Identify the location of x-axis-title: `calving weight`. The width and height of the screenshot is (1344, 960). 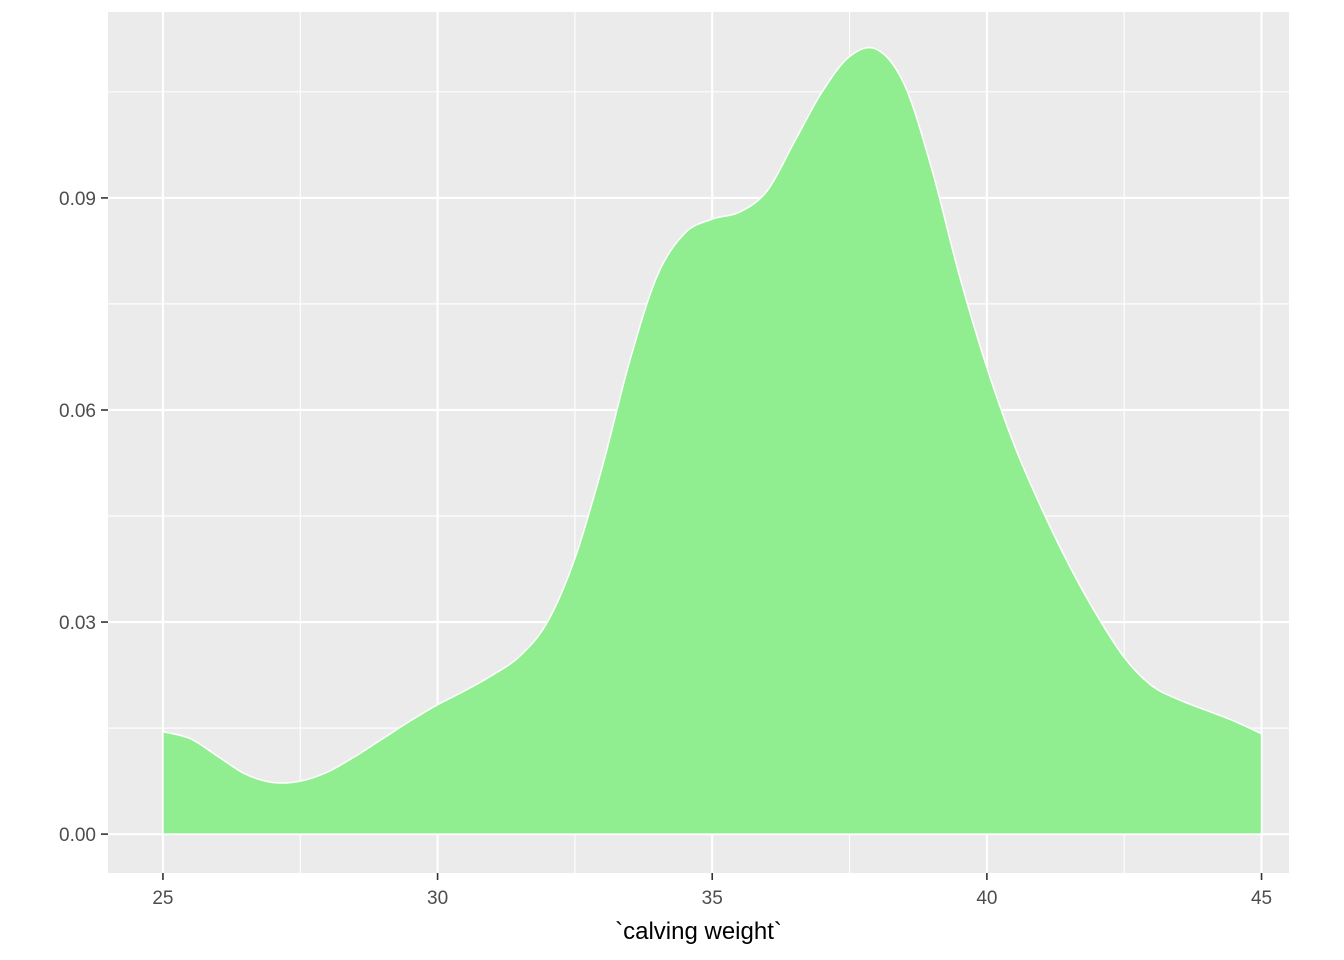
(698, 931).